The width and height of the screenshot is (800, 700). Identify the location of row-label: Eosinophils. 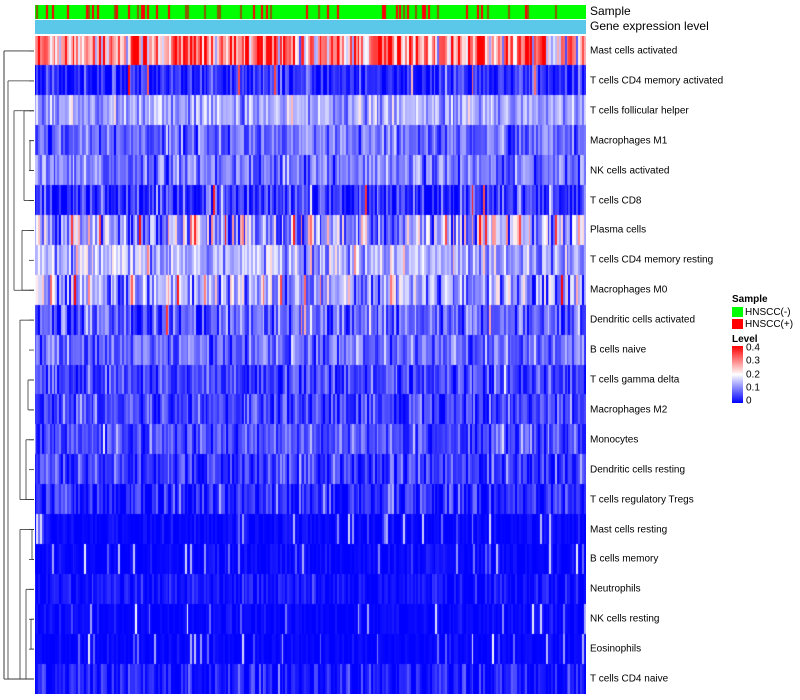
(616, 649).